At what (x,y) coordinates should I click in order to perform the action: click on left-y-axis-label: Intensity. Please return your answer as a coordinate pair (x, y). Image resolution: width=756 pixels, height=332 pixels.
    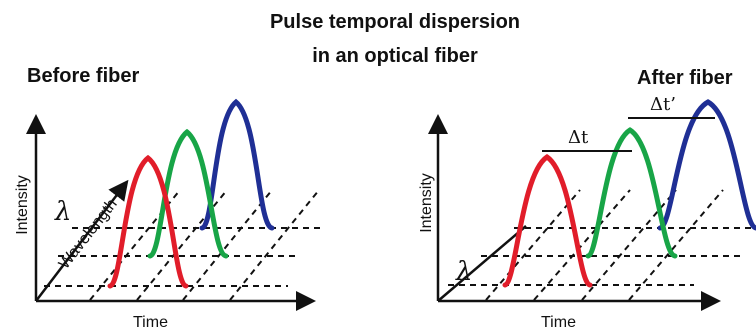
    Looking at the image, I should click on (22, 205).